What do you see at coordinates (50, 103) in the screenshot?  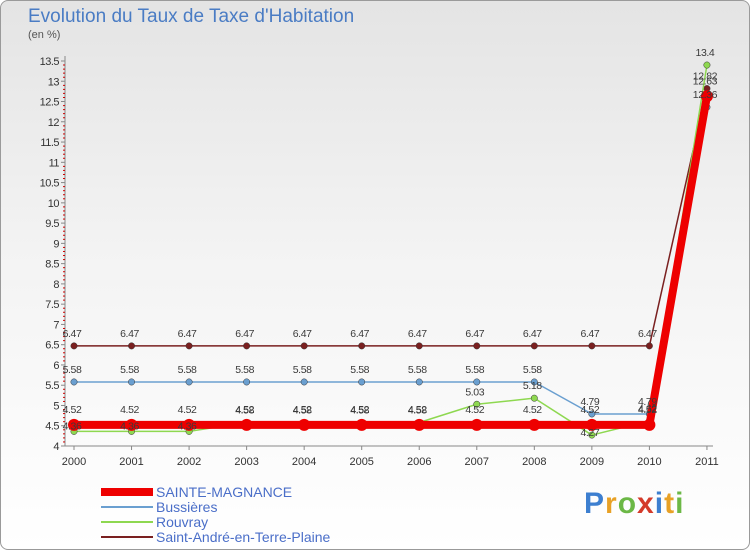 I see `y-tick-label: 12.5` at bounding box center [50, 103].